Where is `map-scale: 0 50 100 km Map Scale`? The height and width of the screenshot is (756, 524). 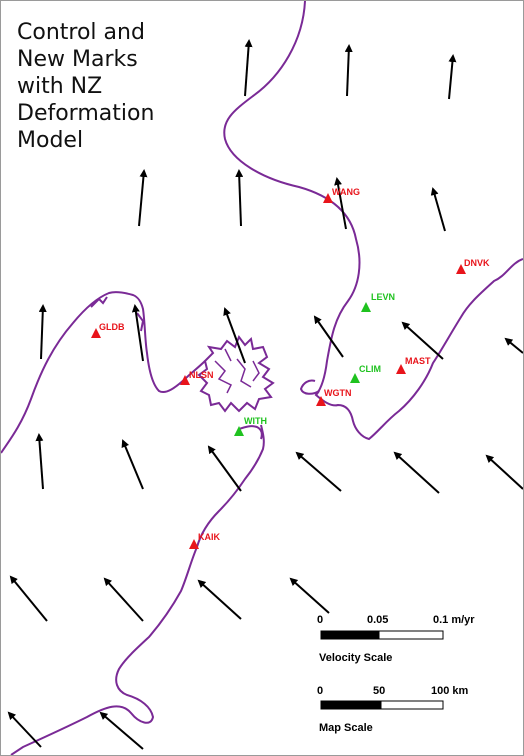 map-scale: 0 50 100 km Map Scale is located at coordinates (393, 709).